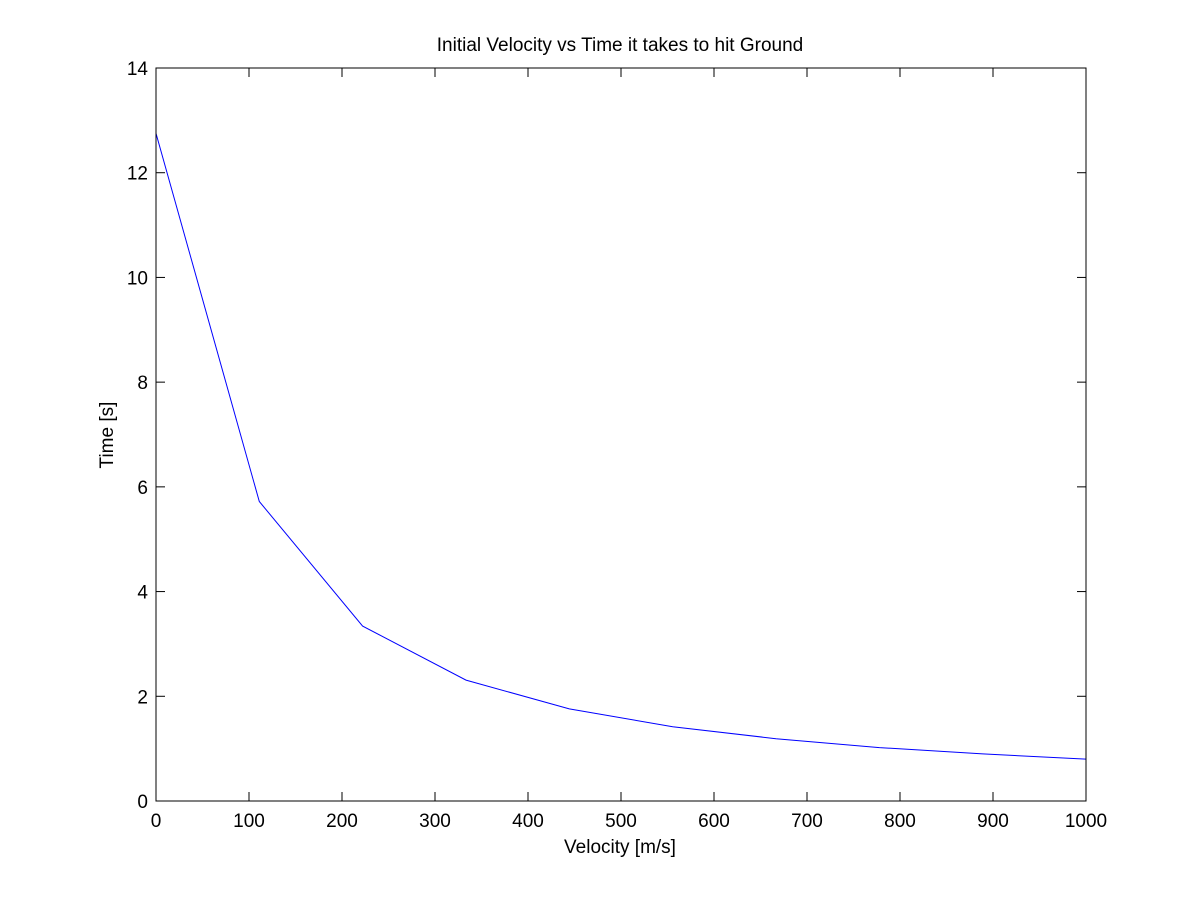 The width and height of the screenshot is (1200, 900). I want to click on x-tick-label: 600, so click(714, 821).